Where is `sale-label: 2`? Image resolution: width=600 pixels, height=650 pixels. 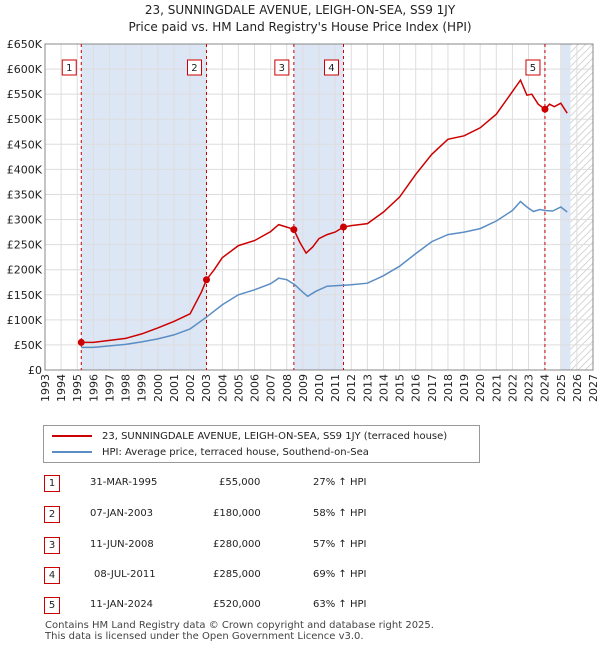 sale-label: 2 is located at coordinates (194, 68).